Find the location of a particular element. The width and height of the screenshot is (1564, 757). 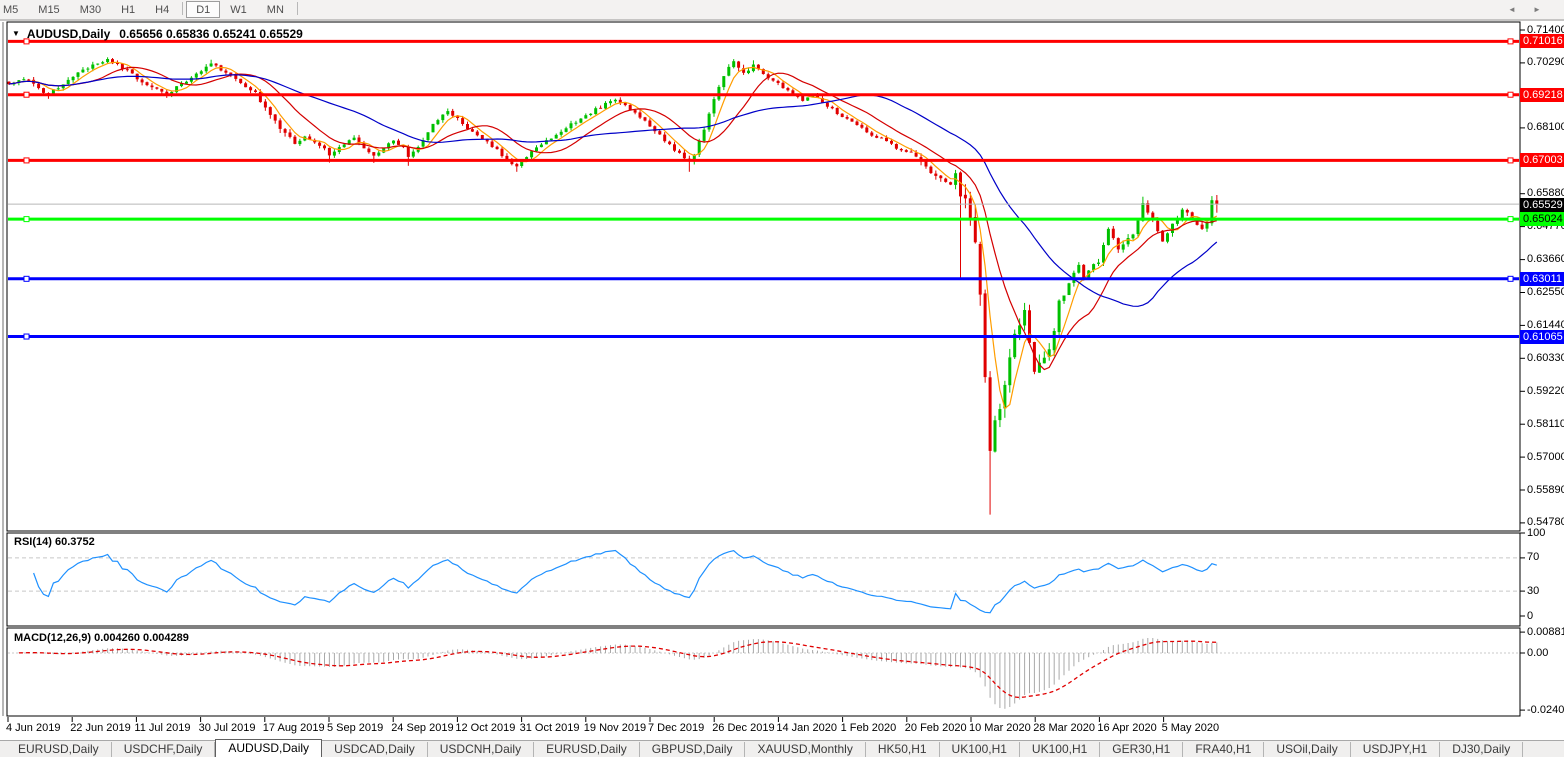

chart-ohlc-values: 0.65656 0.65836 0.65241 0.65529 is located at coordinates (211, 34).